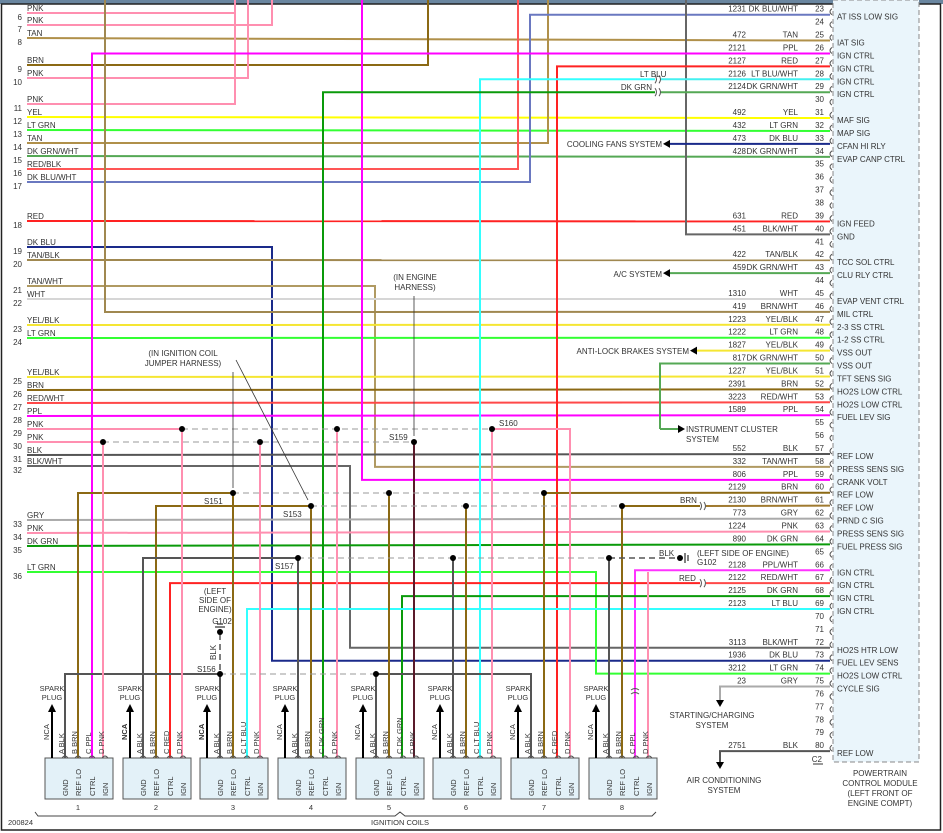 The width and height of the screenshot is (943, 833). Describe the element at coordinates (284, 566) in the screenshot. I see `splice-label: S157` at that location.